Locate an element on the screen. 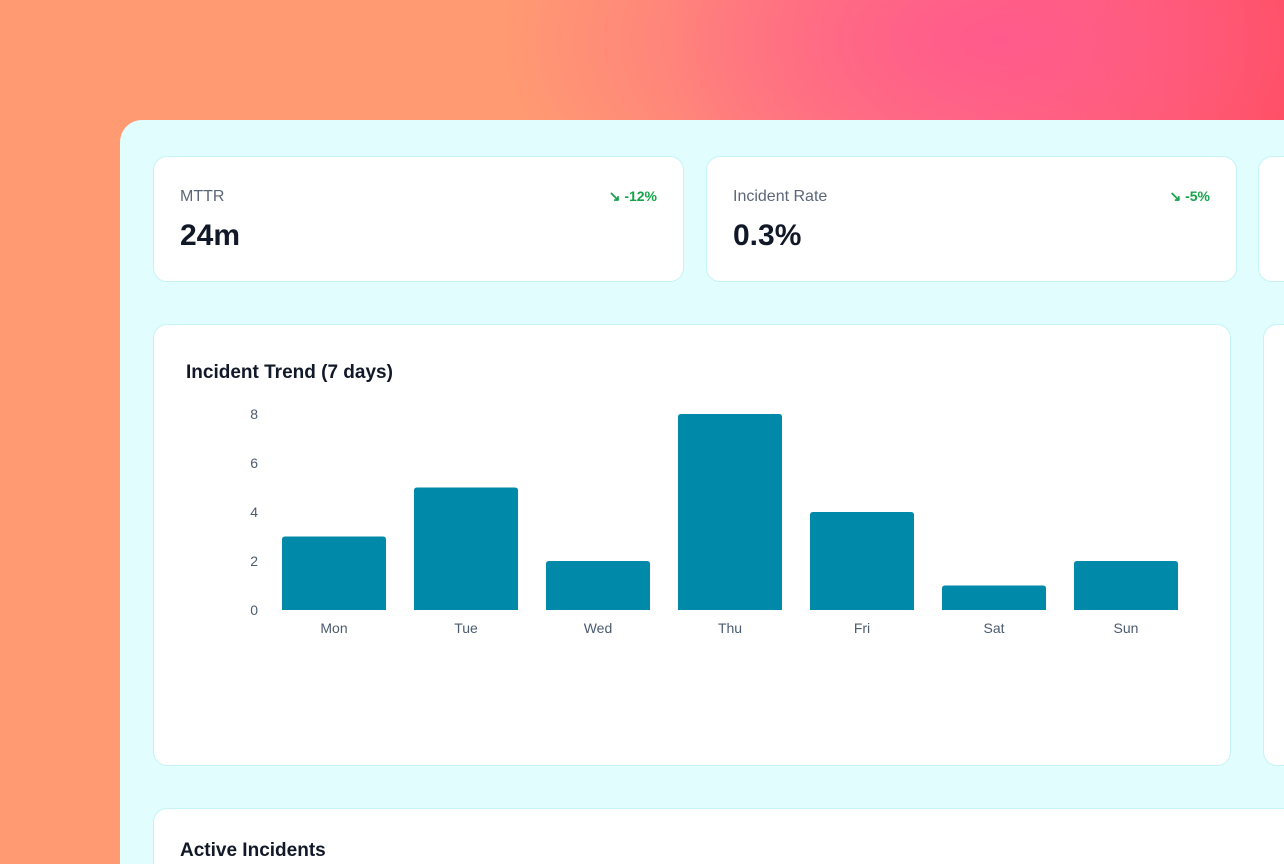 Image resolution: width=1284 pixels, height=864 pixels. bar-sat is located at coordinates (994, 597).